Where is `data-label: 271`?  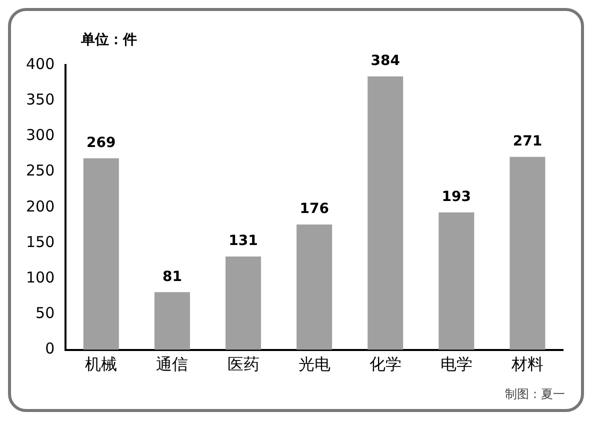 data-label: 271 is located at coordinates (527, 141).